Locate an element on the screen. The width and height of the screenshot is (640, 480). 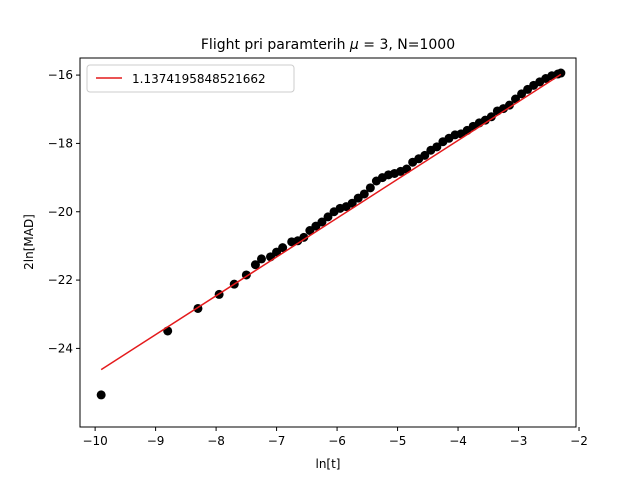
x-tick-label: −4 is located at coordinates (458, 441).